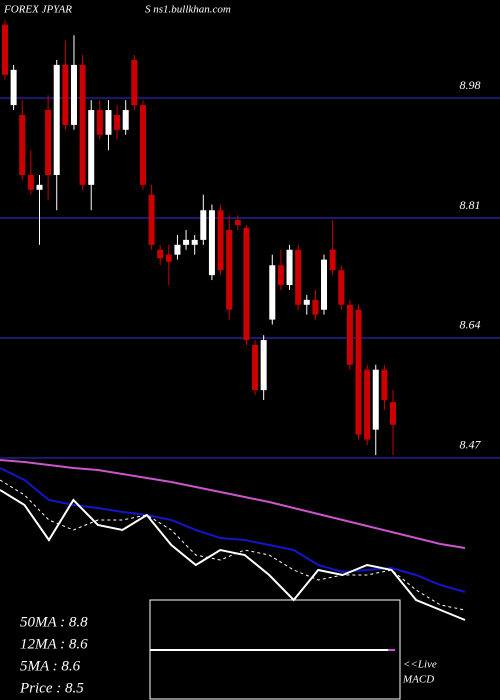 Image resolution: width=500 pixels, height=700 pixels. I want to click on macd-label: MACD, so click(418, 680).